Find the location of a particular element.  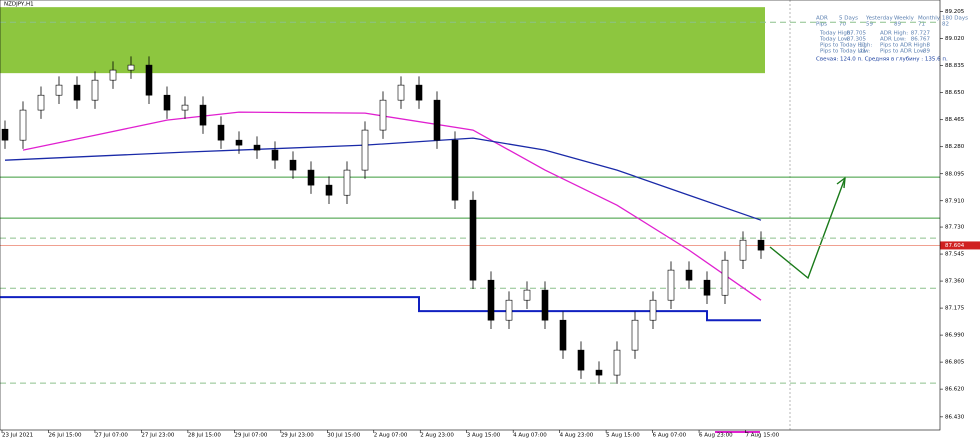

x-tick-label: 26 Jul 15:00 is located at coordinates (64, 436).